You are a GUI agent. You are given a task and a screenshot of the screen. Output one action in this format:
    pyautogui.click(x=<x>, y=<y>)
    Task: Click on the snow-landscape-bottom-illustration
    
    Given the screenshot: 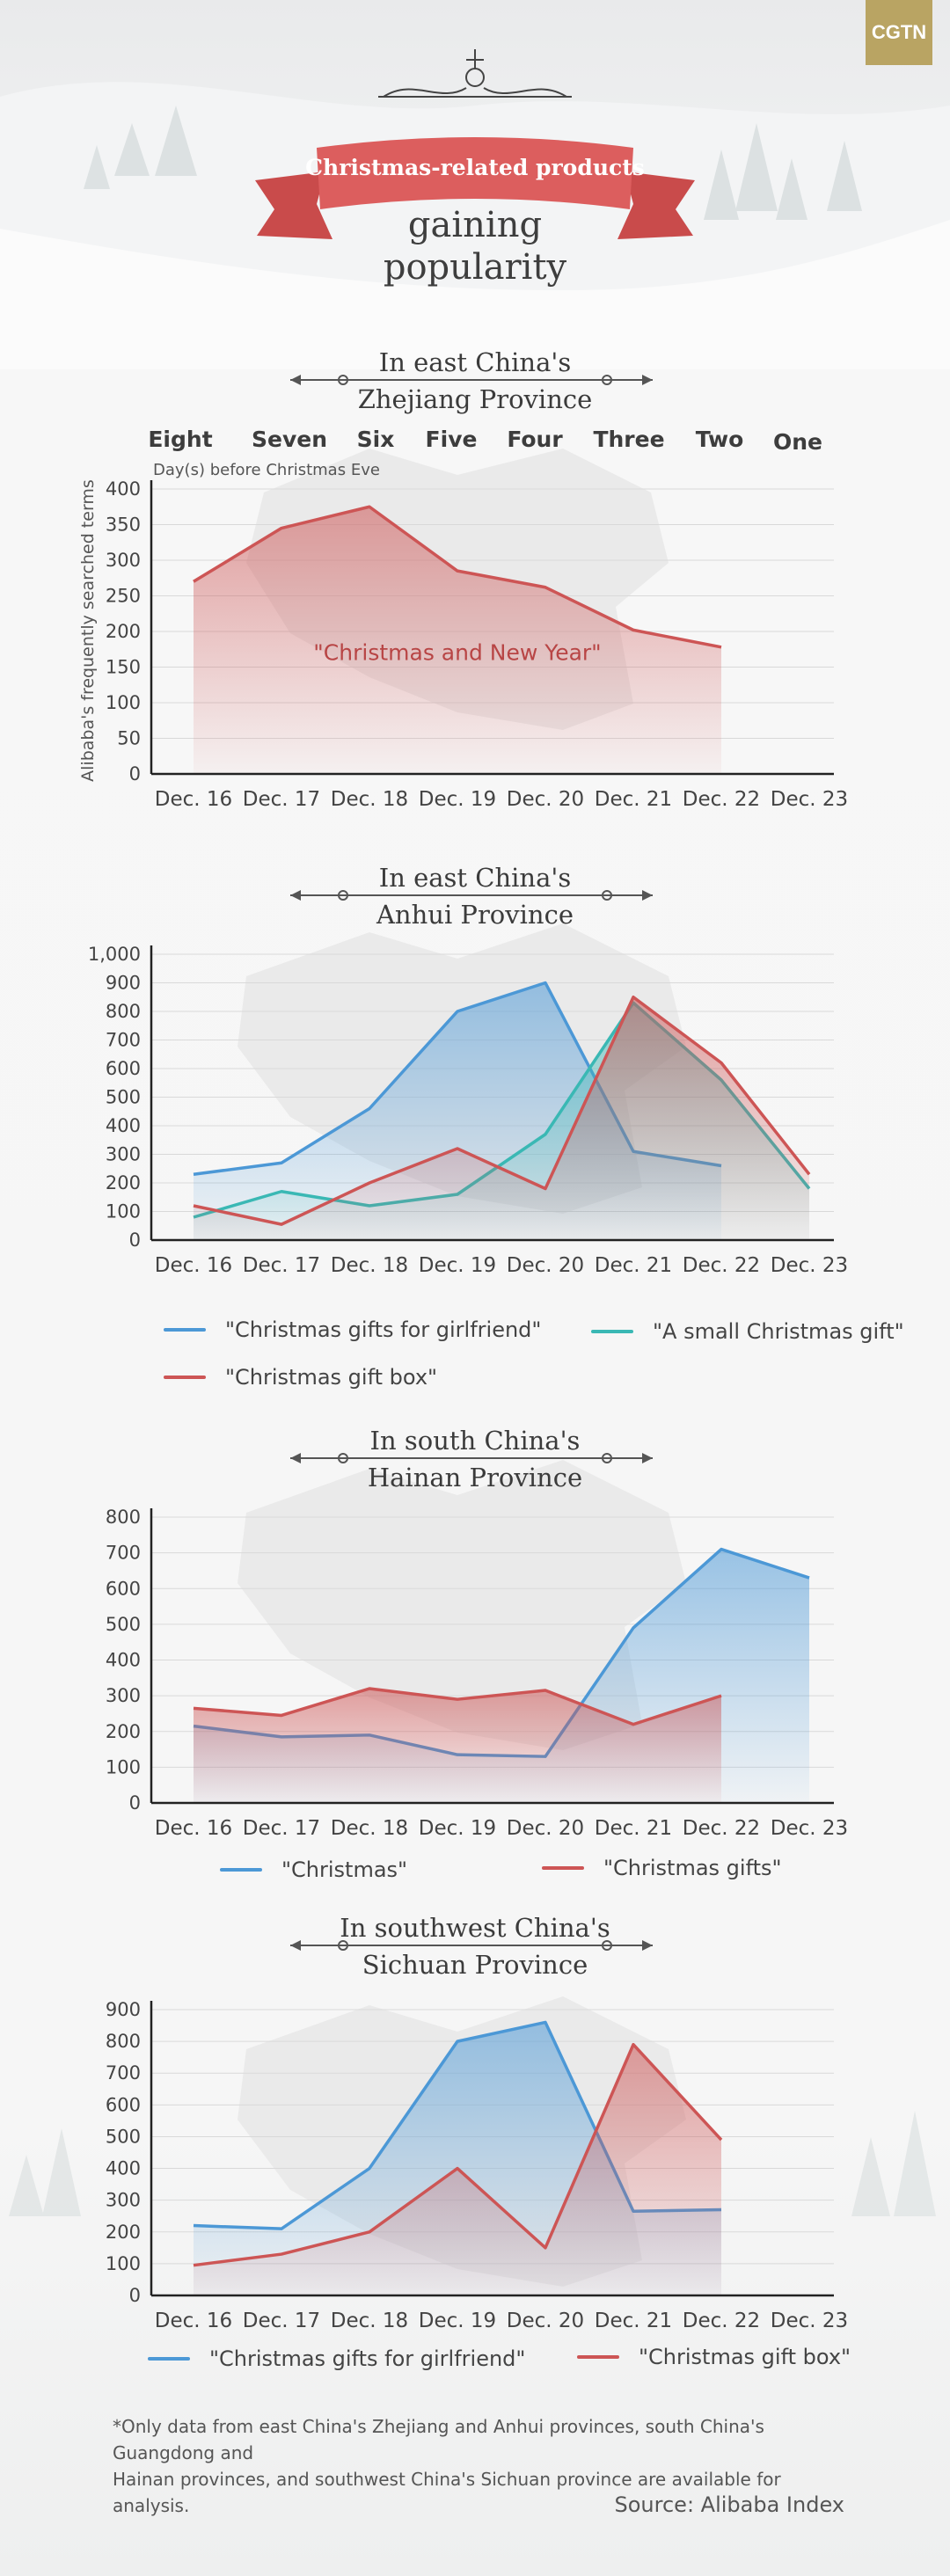 What is the action you would take?
    pyautogui.click(x=472, y=2163)
    